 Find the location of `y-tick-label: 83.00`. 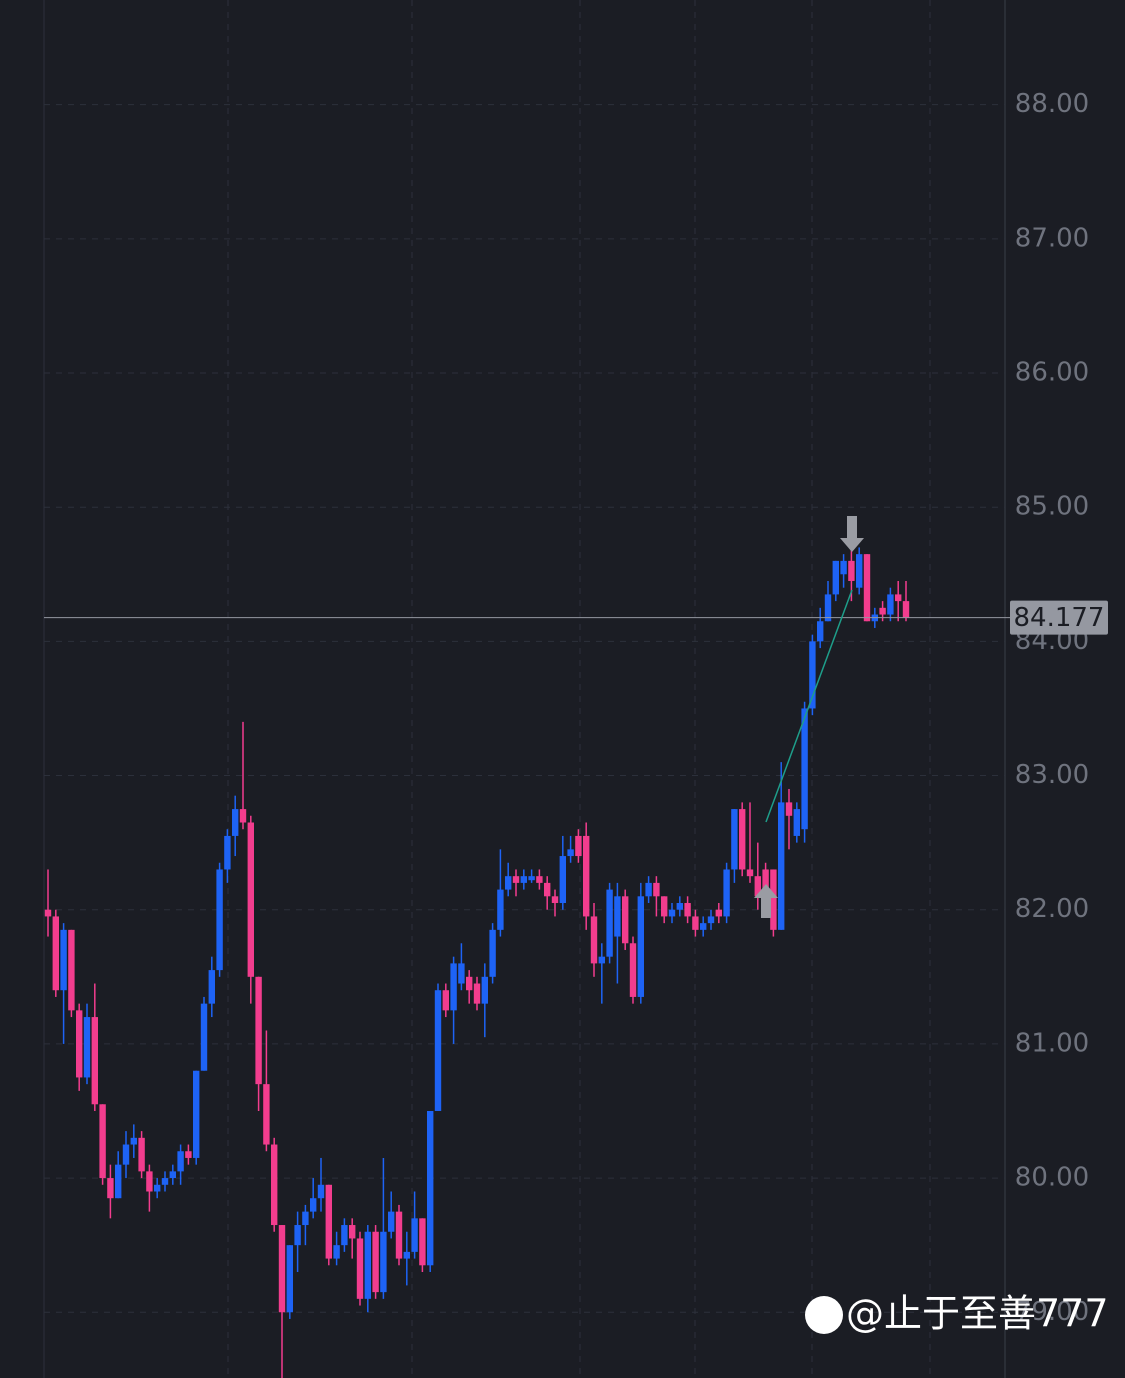

y-tick-label: 83.00 is located at coordinates (1052, 775).